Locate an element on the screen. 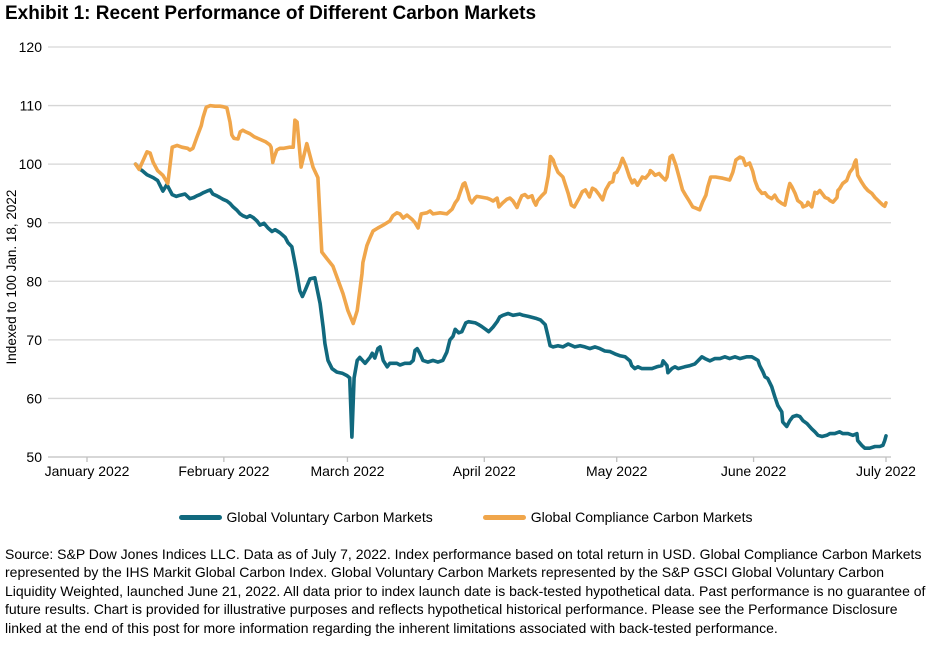 This screenshot has width=931, height=656. y-tick-label-90: 90 is located at coordinates (34, 223).